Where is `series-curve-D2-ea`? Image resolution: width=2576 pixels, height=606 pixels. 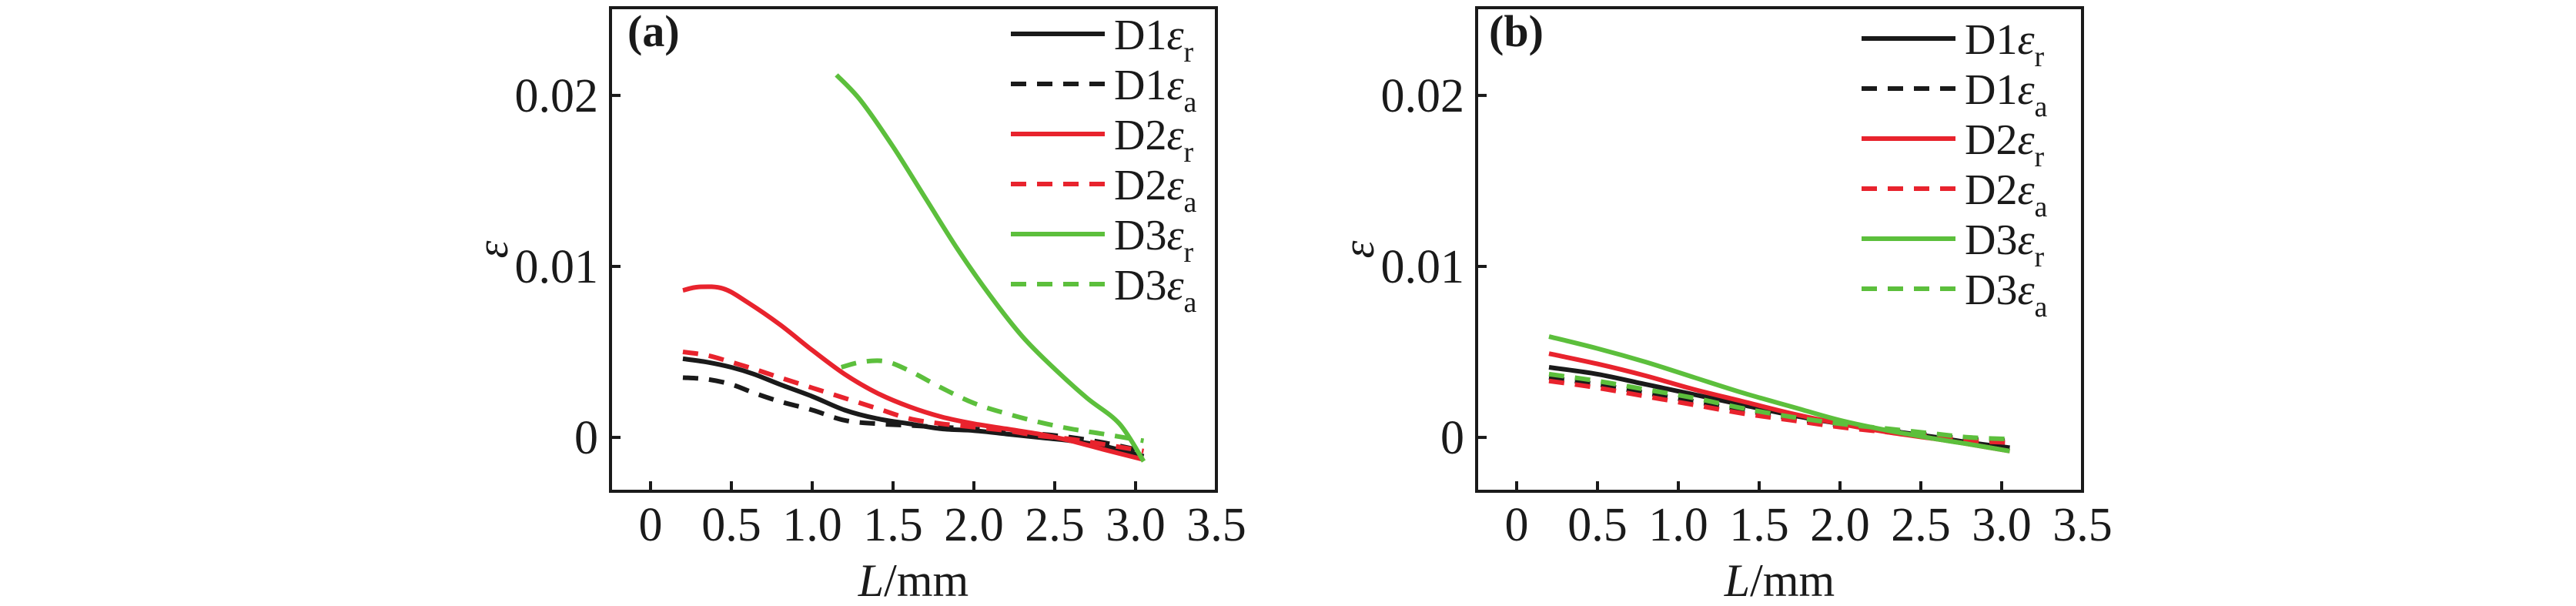
series-curve-D2-ea is located at coordinates (914, 402).